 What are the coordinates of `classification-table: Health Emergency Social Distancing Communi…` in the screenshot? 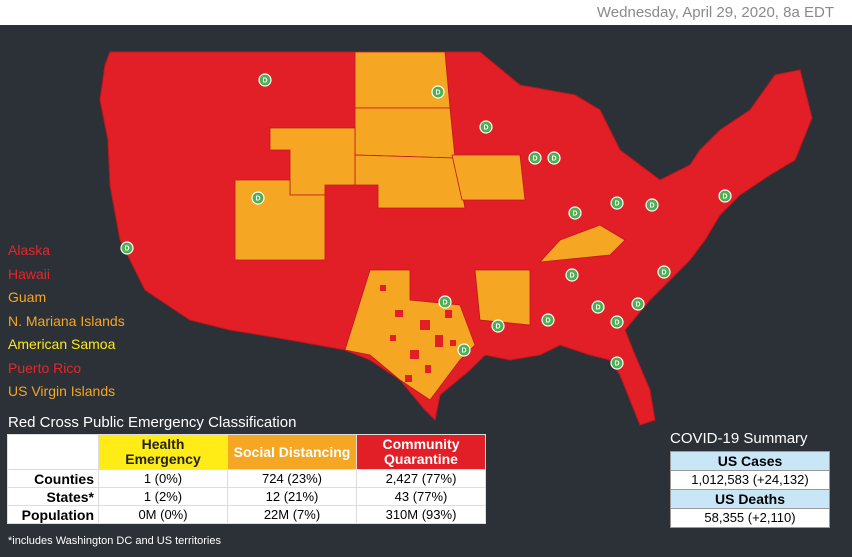 It's located at (246, 479).